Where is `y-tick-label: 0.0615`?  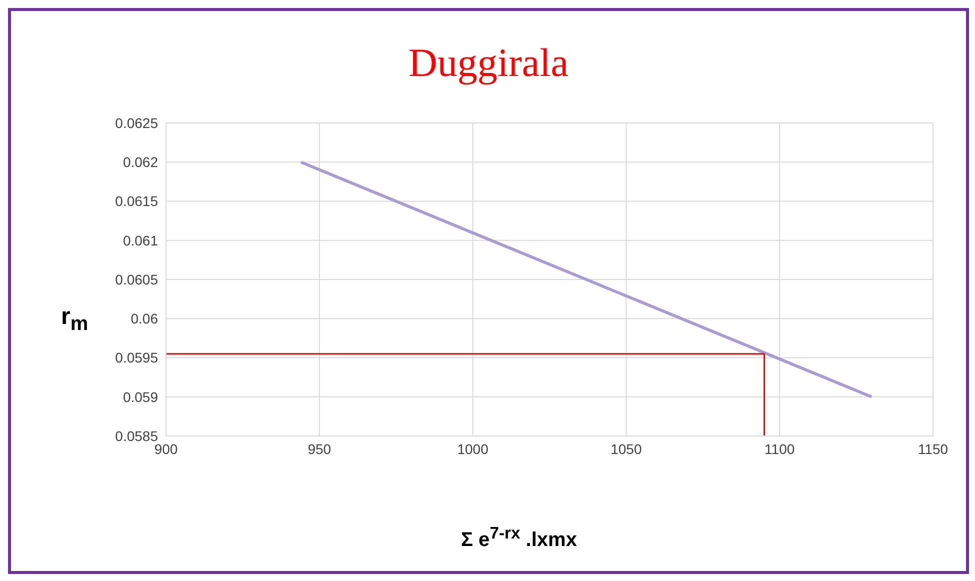
y-tick-label: 0.0615 is located at coordinates (136, 201).